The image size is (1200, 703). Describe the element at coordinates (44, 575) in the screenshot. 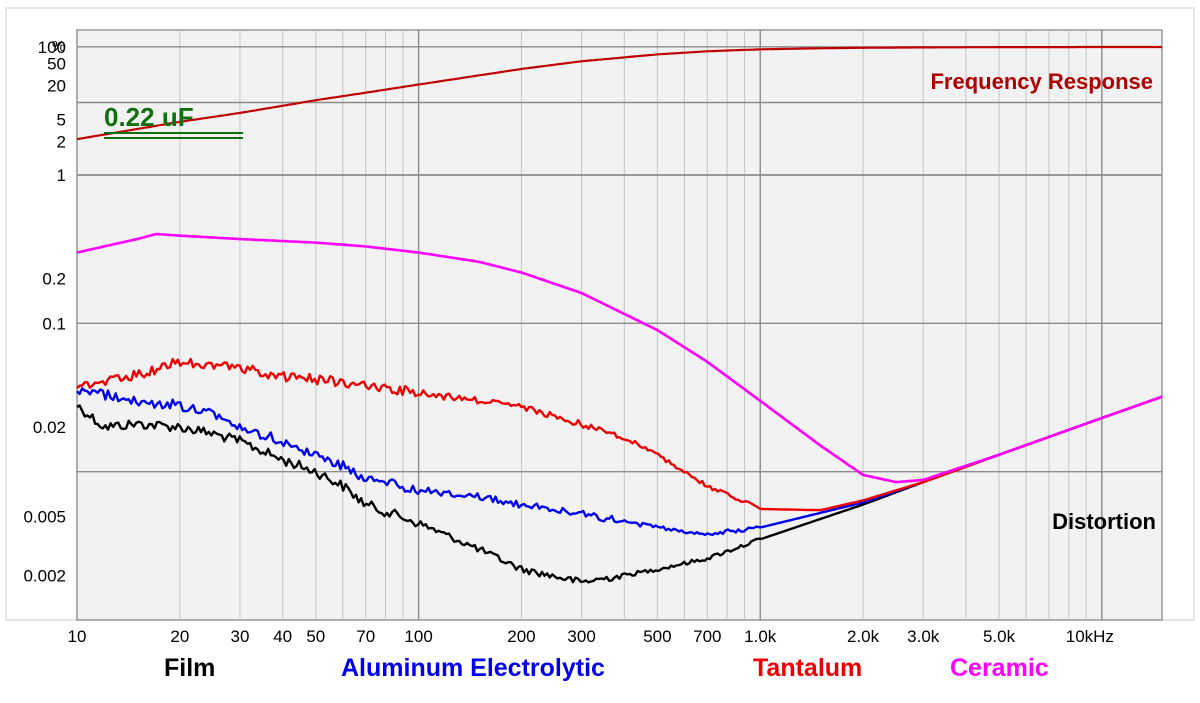

I see `y-tick-label: 0.002` at that location.